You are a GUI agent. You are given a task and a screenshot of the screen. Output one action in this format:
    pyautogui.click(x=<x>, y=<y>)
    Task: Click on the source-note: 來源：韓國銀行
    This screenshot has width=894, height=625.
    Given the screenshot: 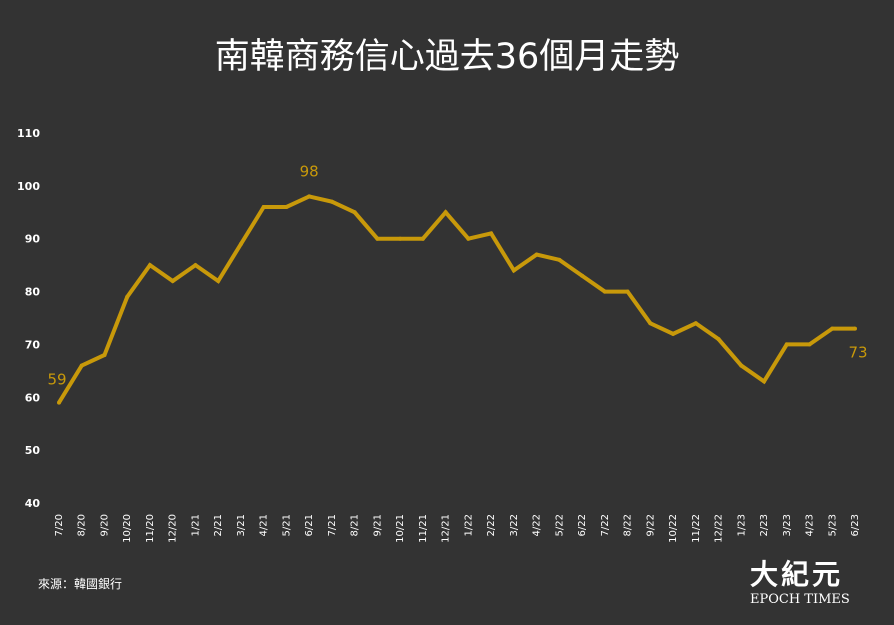 What is the action you would take?
    pyautogui.click(x=80, y=584)
    